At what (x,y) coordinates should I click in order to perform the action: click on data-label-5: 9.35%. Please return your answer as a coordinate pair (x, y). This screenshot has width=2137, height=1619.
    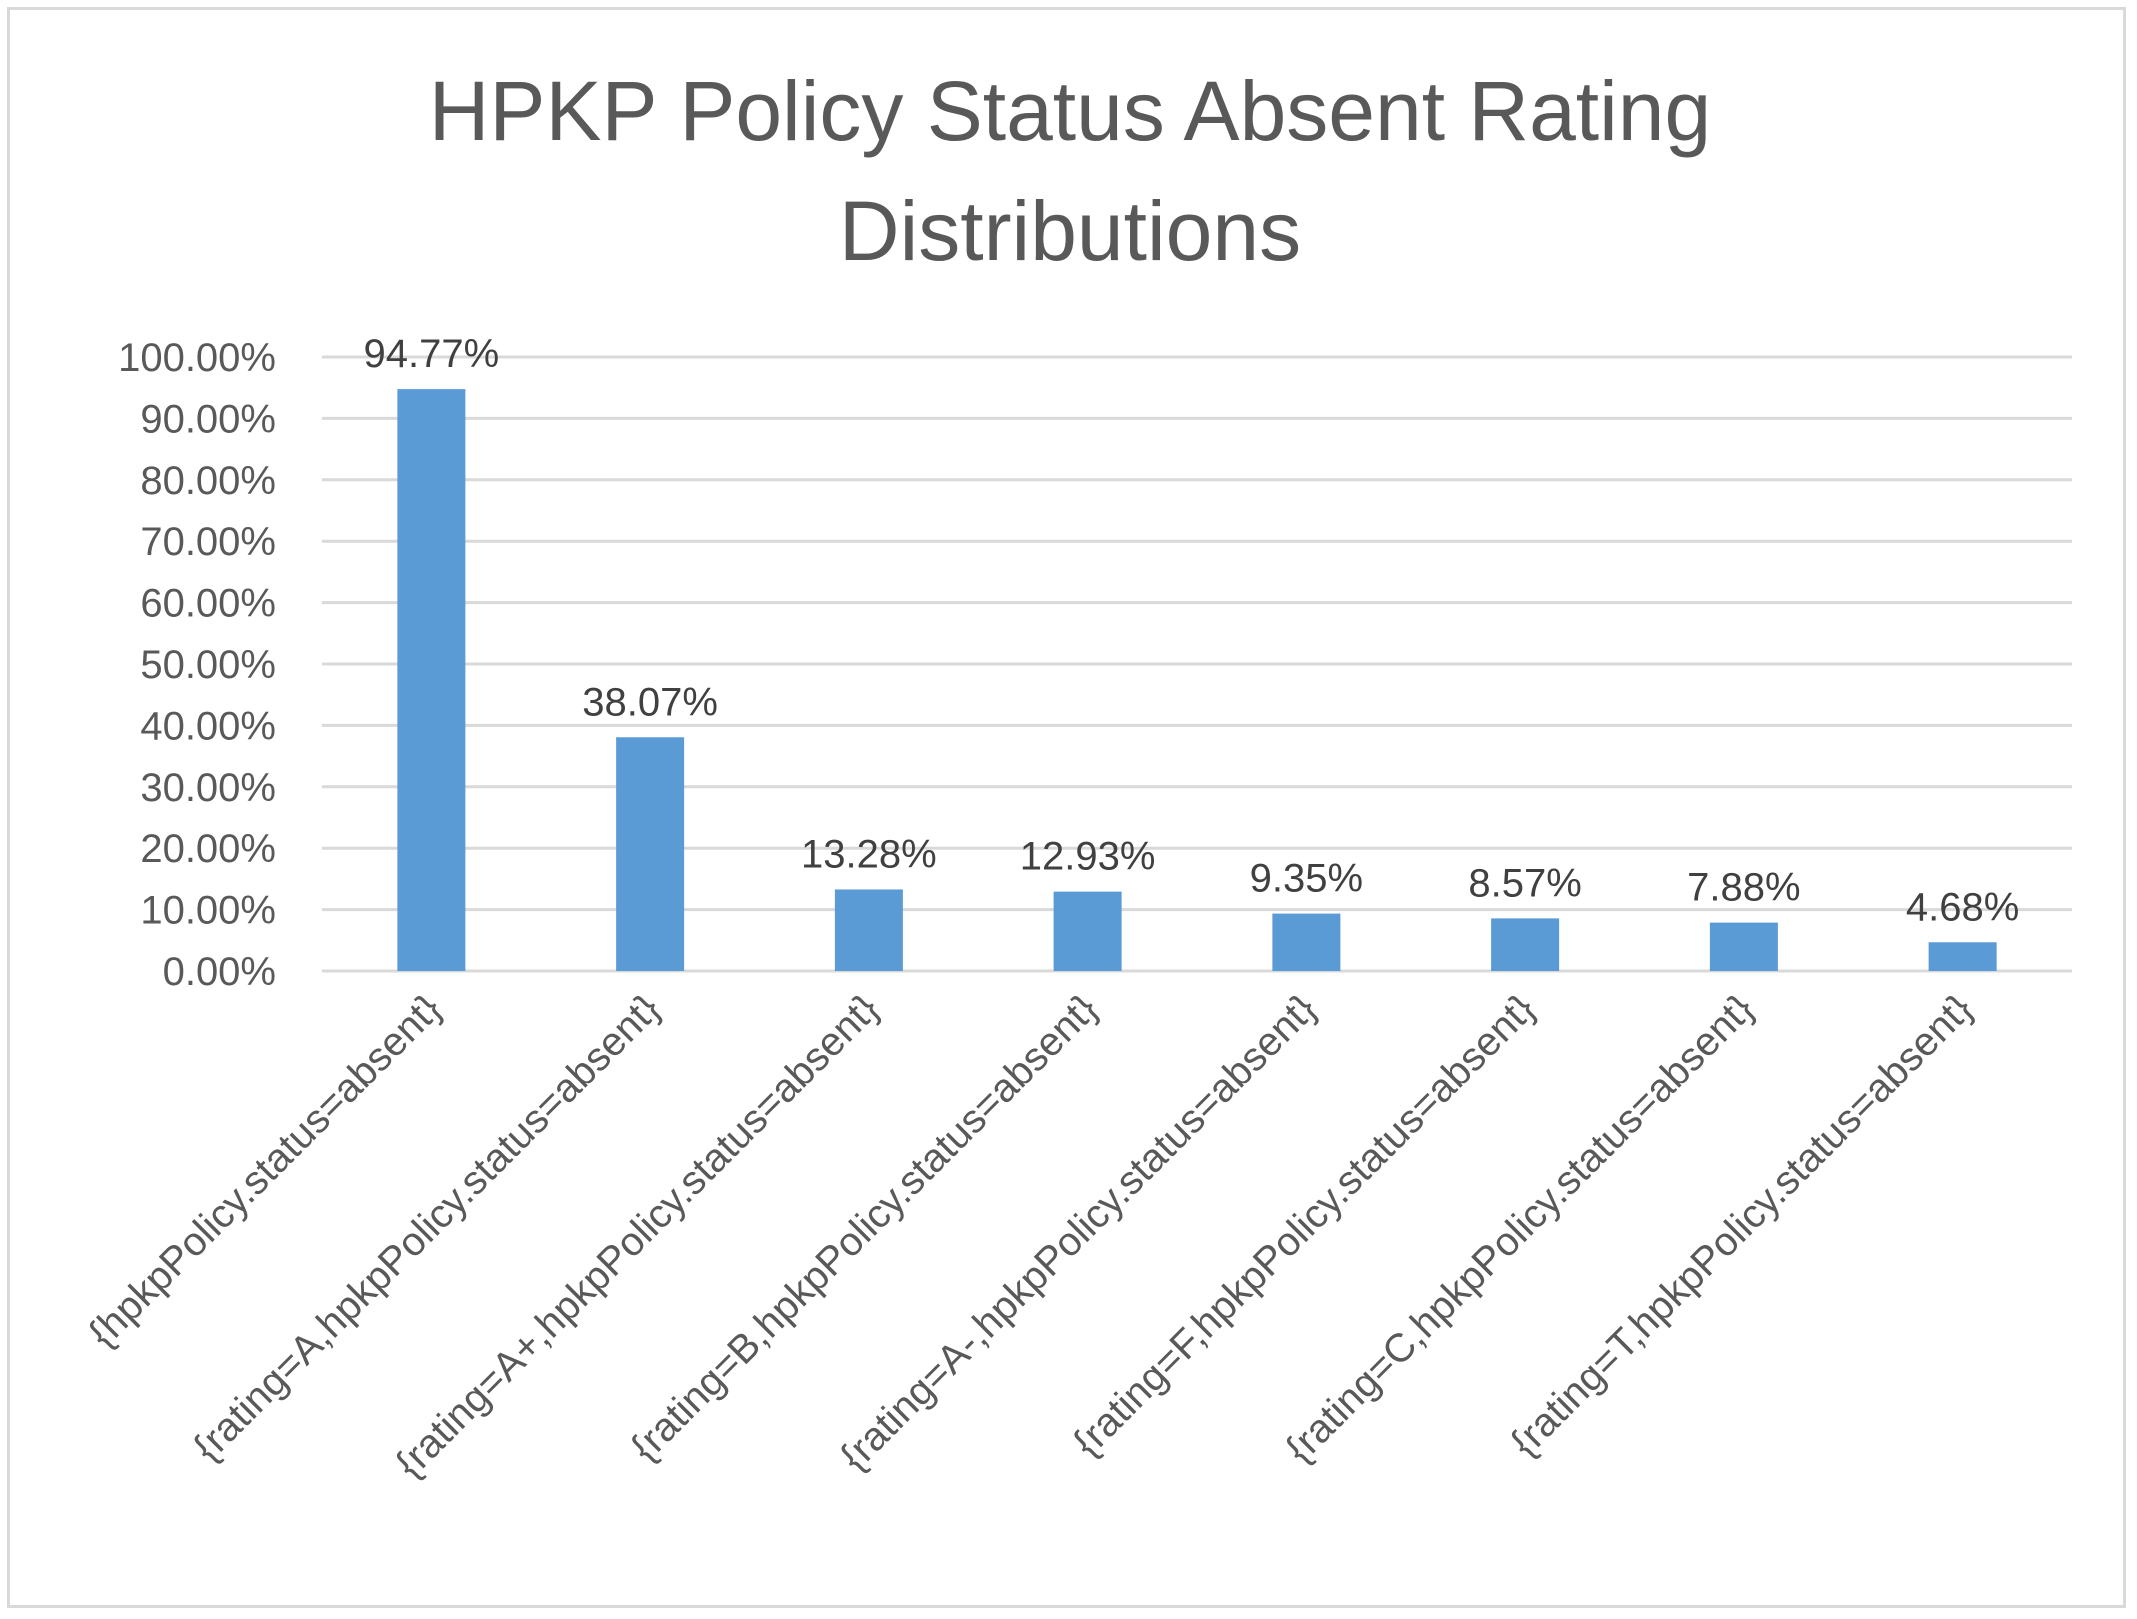
    Looking at the image, I should click on (1306, 879).